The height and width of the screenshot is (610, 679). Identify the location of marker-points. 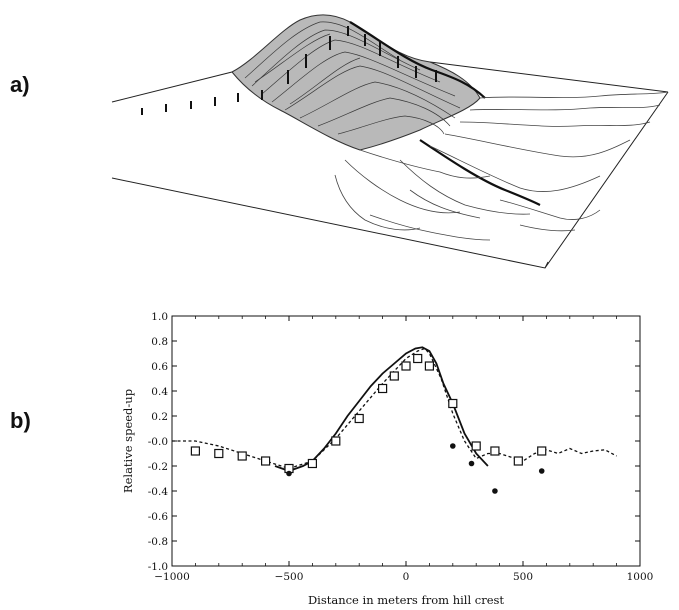
(368, 423).